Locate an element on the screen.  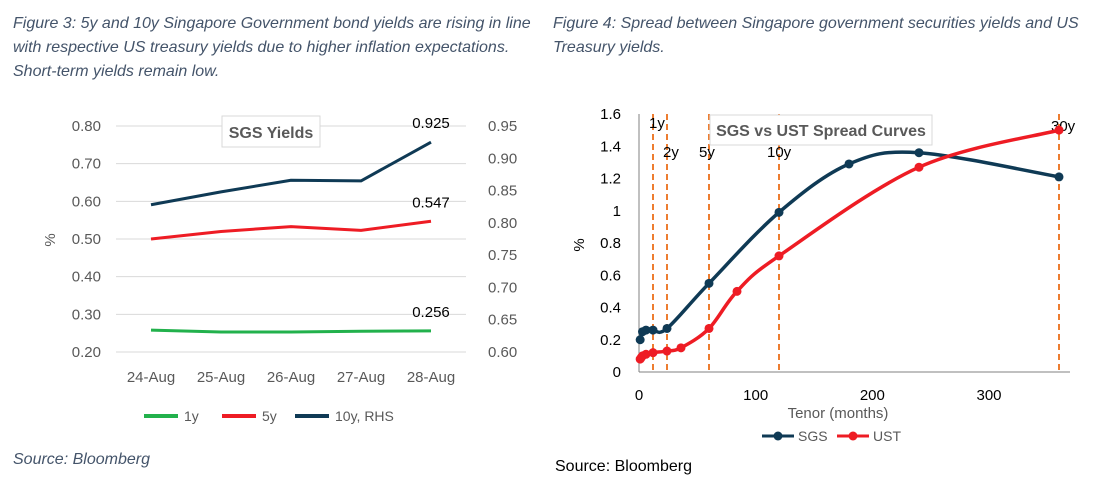
y-tick-label: 1.6 is located at coordinates (610, 114).